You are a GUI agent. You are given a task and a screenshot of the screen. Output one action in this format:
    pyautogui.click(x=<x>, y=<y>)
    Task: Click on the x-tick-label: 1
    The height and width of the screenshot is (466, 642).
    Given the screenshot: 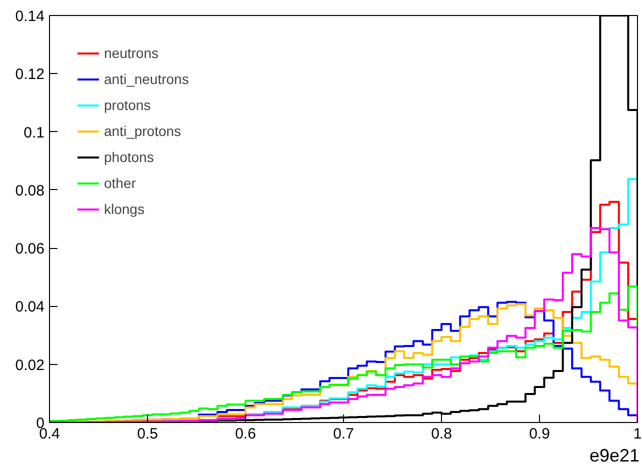 What is the action you would take?
    pyautogui.click(x=637, y=434)
    